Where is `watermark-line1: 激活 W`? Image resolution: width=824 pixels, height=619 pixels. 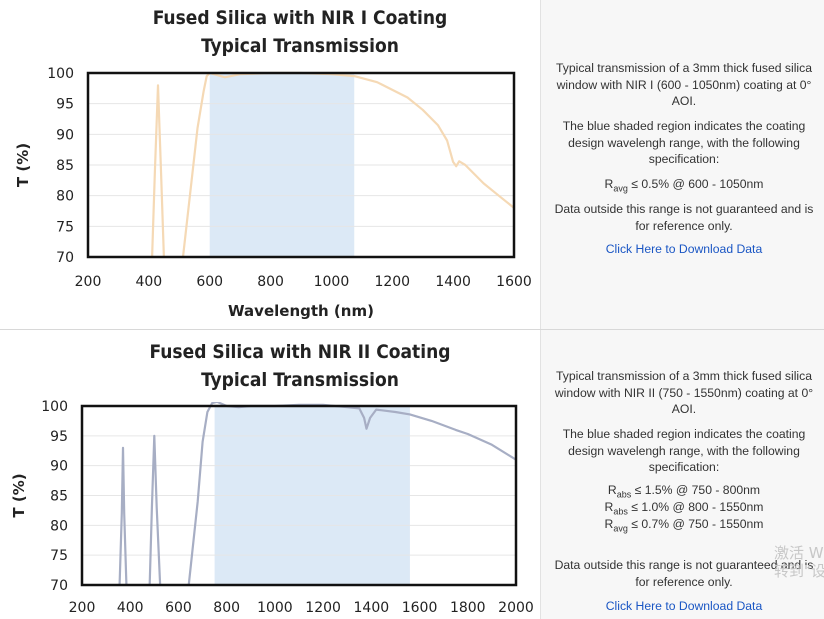
watermark-line1: 激活 W is located at coordinates (799, 553).